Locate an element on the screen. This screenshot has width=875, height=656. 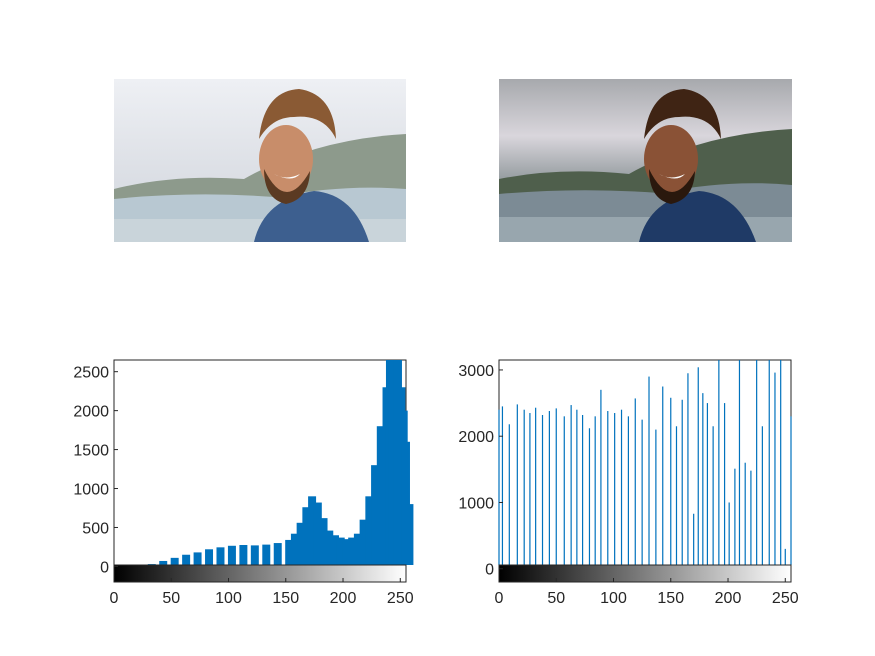
histogram-equalized: 0 1000 2000 3000 0 50 100 150 200 250 is located at coordinates (628, 483).